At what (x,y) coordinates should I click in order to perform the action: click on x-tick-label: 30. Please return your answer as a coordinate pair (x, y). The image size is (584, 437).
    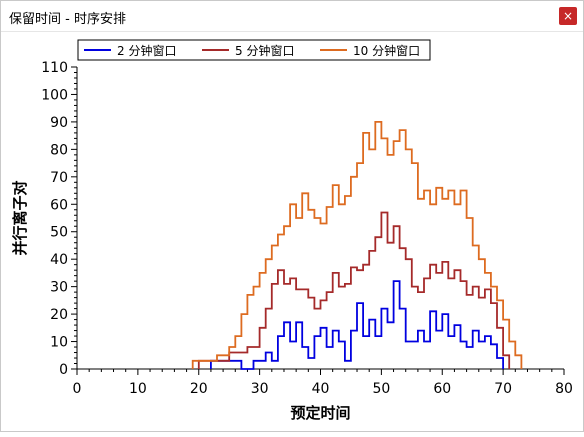
    Looking at the image, I should click on (260, 389).